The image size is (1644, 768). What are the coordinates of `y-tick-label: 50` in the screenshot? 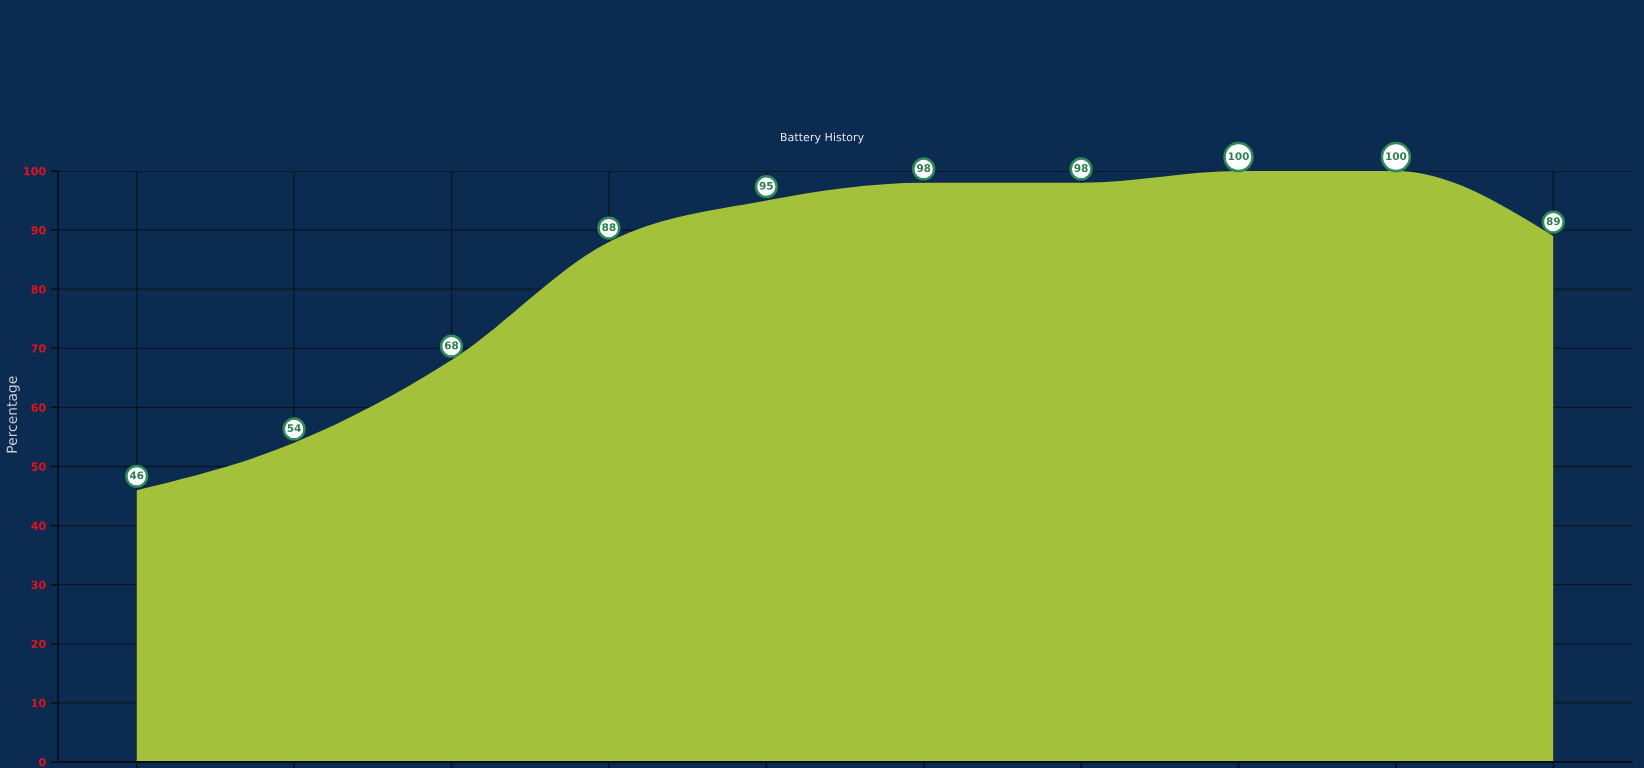 It's located at (38, 466).